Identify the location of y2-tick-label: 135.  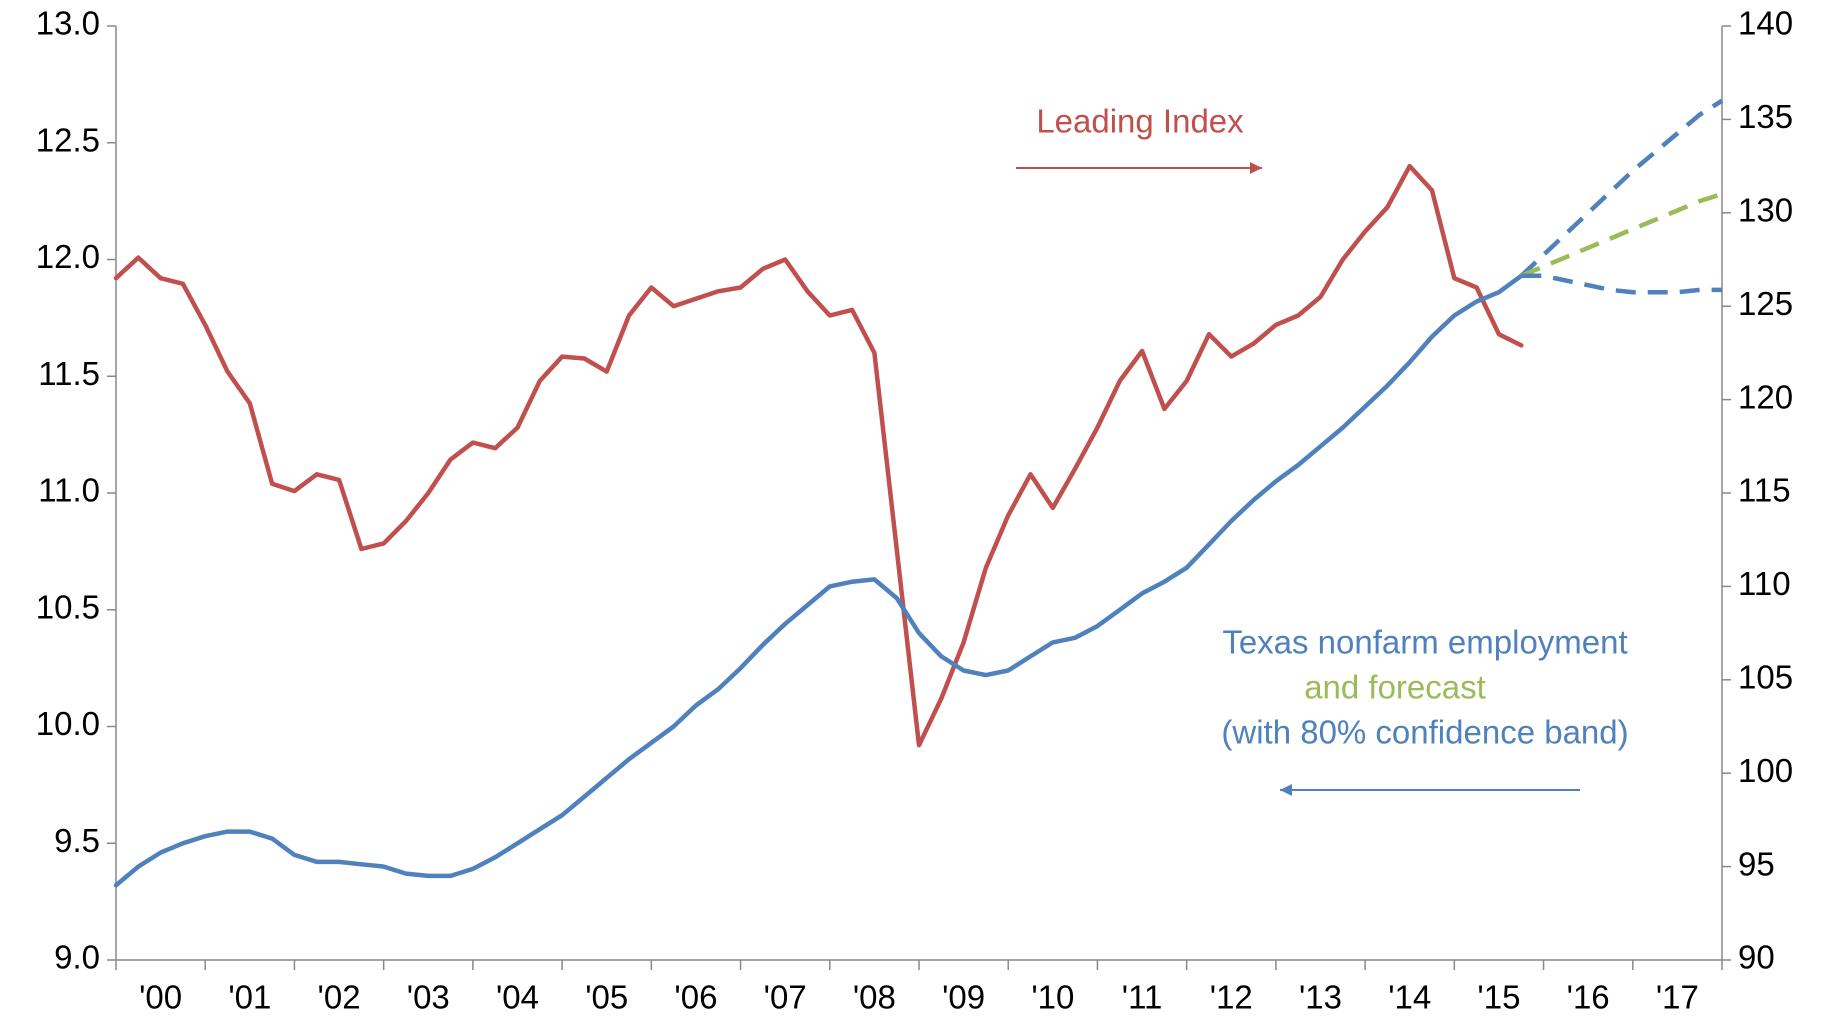
(1765, 116).